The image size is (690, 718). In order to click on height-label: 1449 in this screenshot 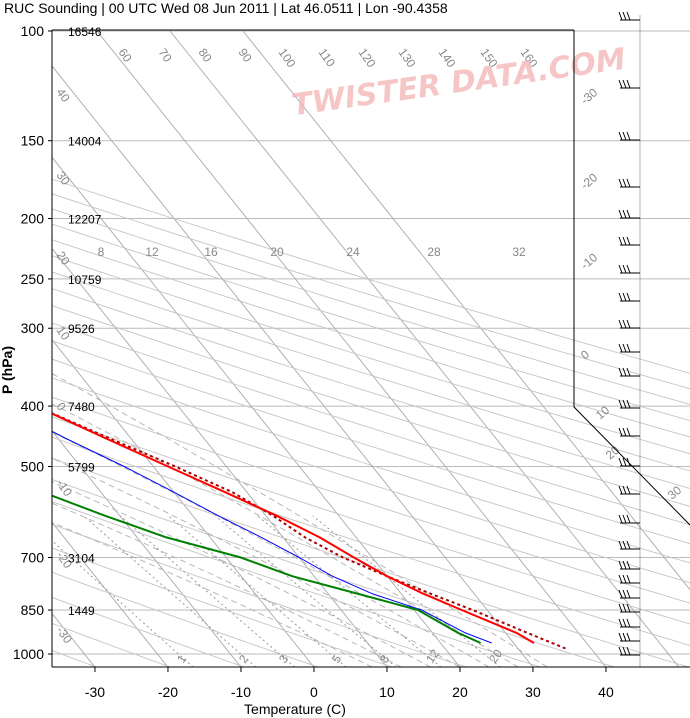, I will do `click(81, 611)`.